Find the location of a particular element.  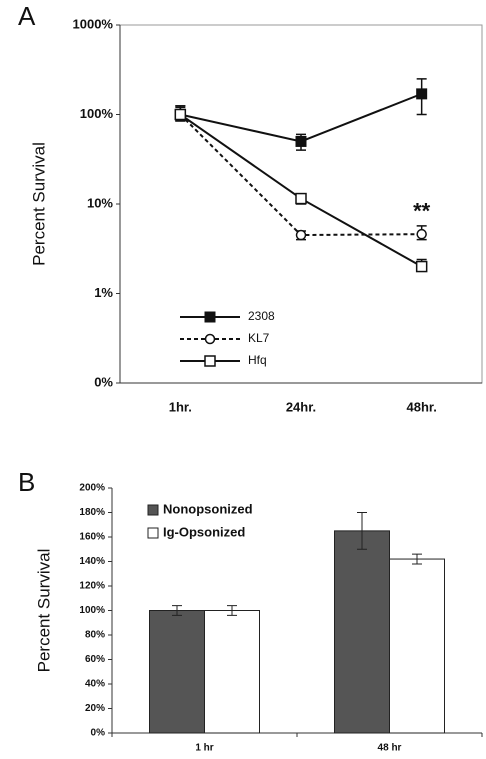

y-tick-label: 60% is located at coordinates (95, 659).